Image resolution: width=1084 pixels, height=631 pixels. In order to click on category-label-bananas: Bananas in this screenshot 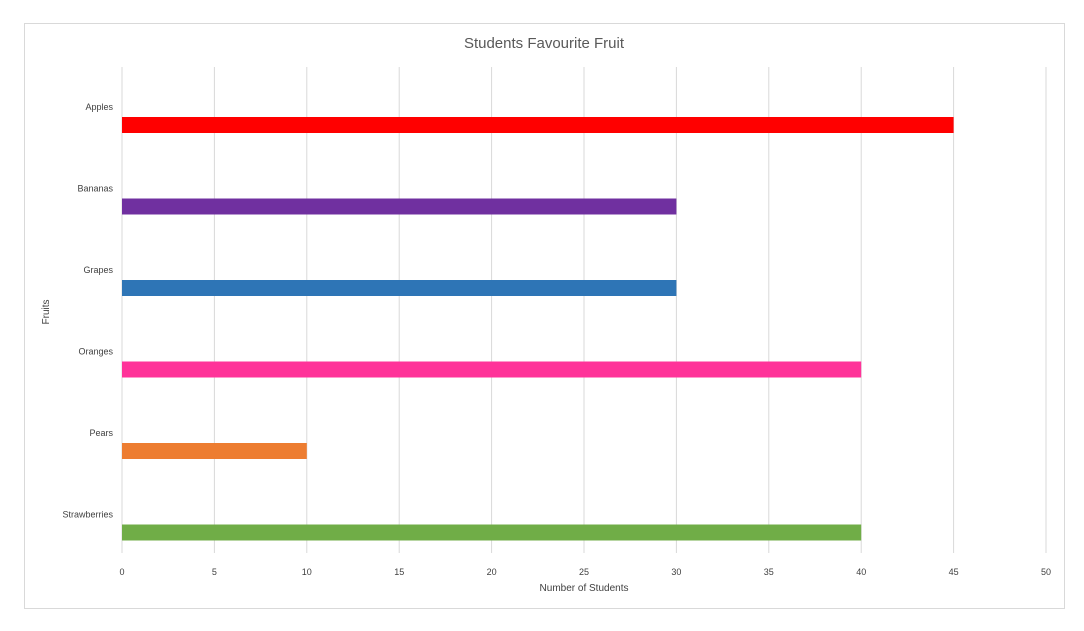, I will do `click(95, 189)`.